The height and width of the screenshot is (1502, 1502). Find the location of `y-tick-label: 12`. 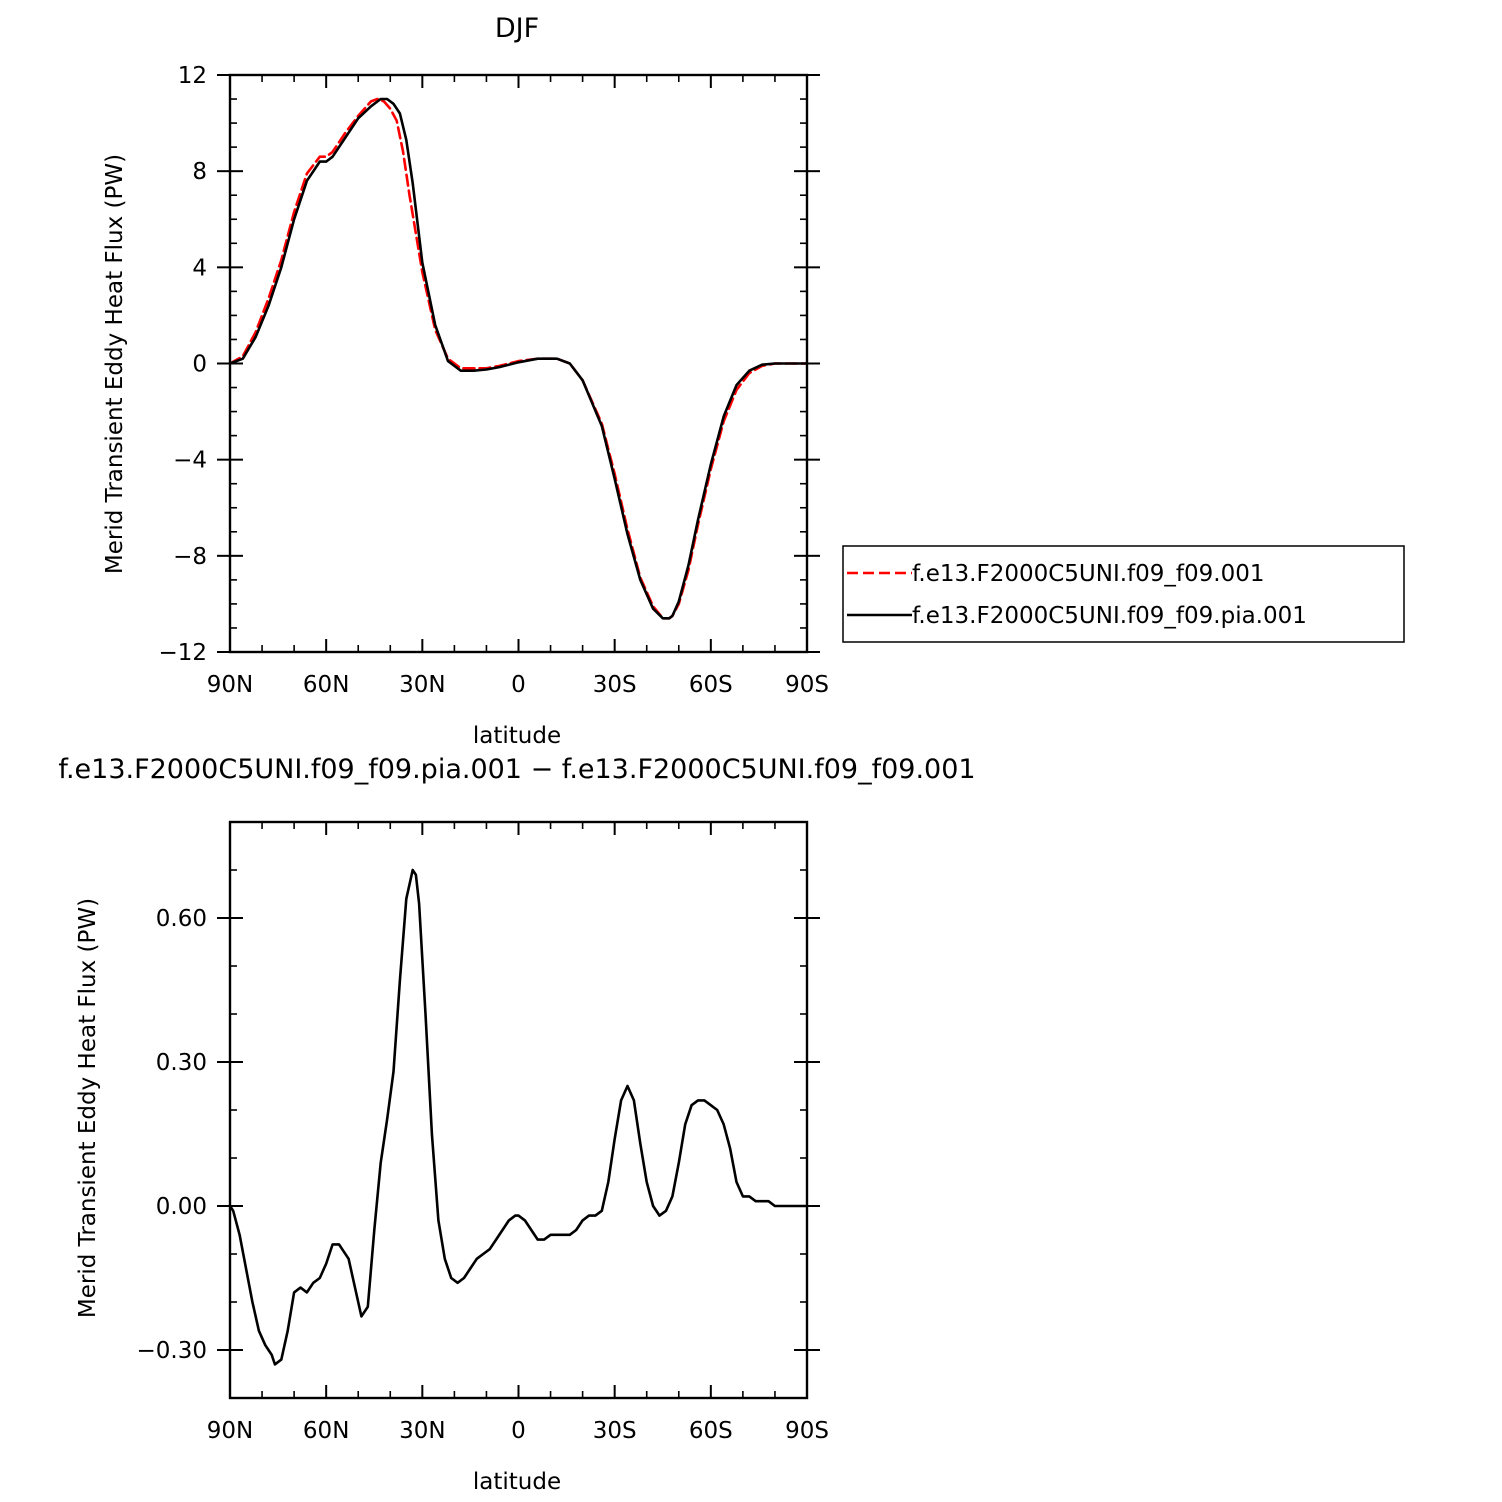

y-tick-label: 12 is located at coordinates (192, 76).